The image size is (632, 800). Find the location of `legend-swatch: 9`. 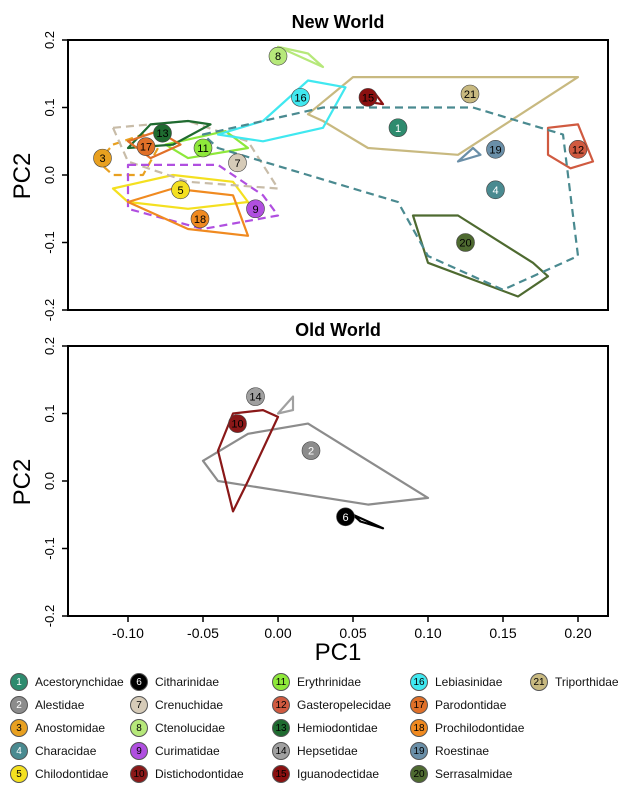

legend-swatch: 9 is located at coordinates (139, 751).